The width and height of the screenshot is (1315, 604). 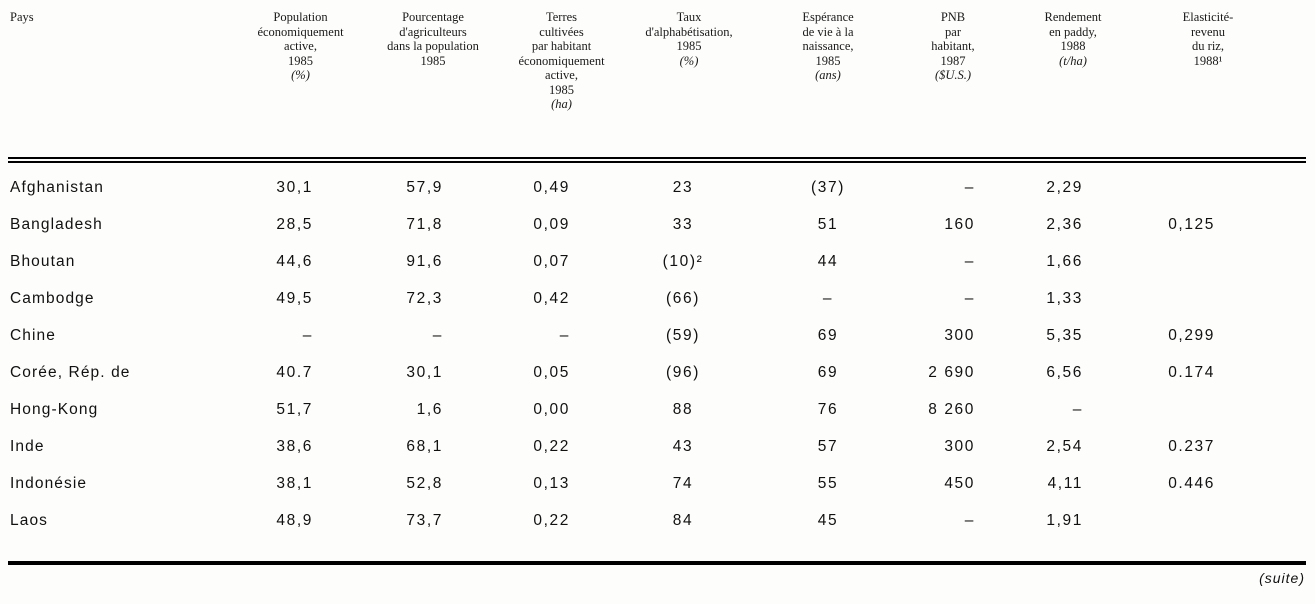 I want to click on table-cell-pnb: 2 690, so click(x=951, y=372).